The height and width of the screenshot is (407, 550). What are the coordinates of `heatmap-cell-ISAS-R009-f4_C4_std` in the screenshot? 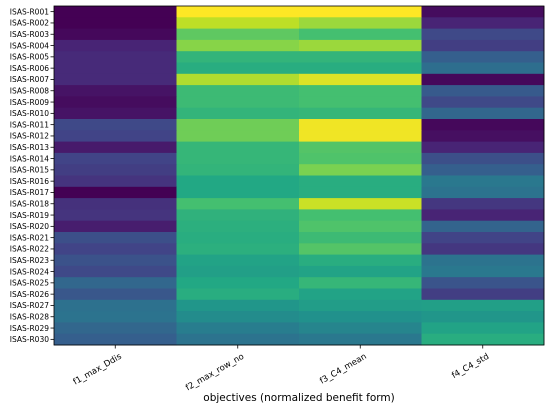 It's located at (483, 102).